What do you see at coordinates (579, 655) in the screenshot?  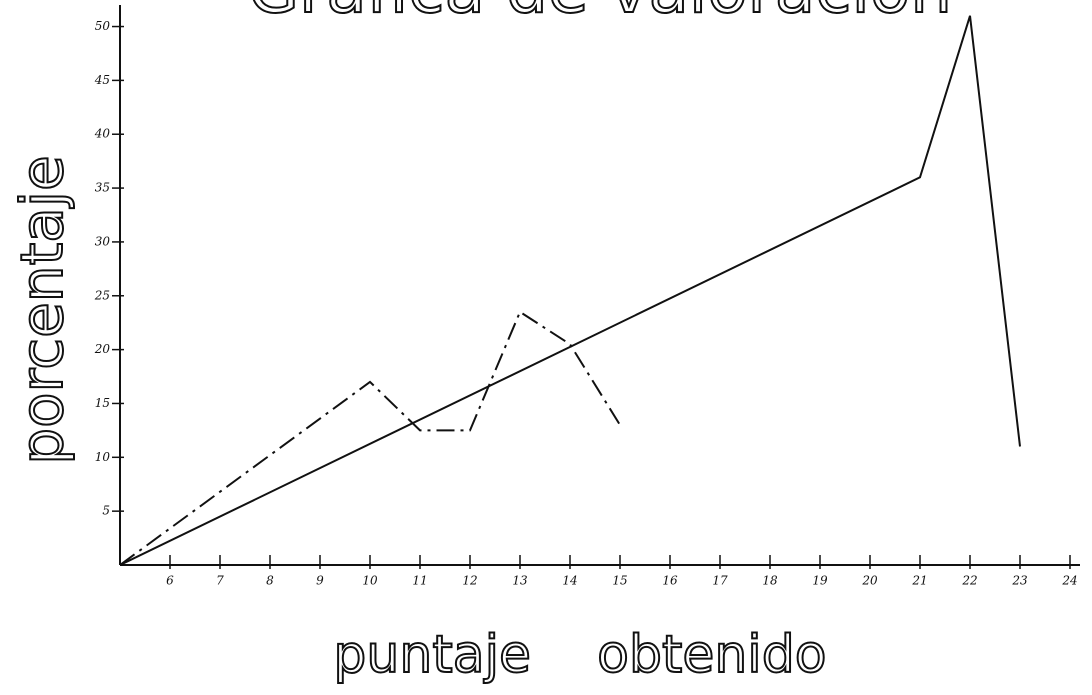 I see `x-axis-label: puntaje obtenido` at bounding box center [579, 655].